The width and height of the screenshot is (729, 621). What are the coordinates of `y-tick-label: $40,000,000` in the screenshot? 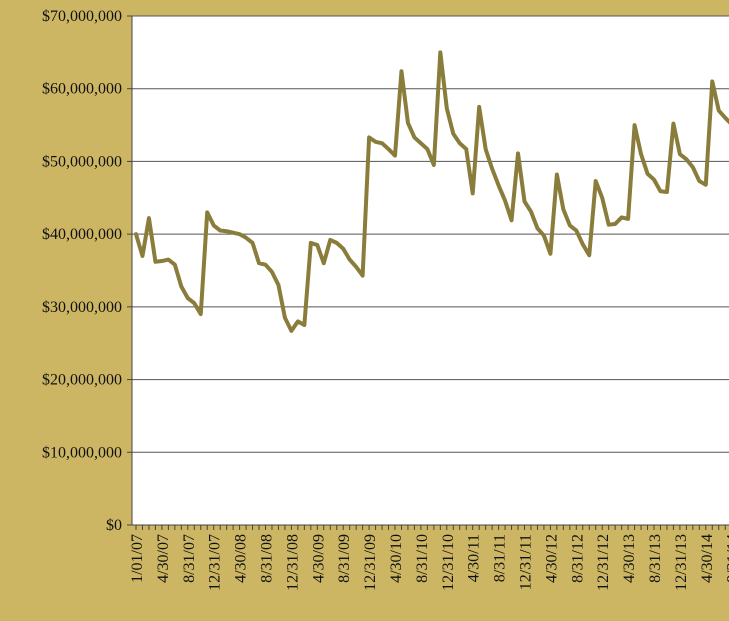 It's located at (82, 234).